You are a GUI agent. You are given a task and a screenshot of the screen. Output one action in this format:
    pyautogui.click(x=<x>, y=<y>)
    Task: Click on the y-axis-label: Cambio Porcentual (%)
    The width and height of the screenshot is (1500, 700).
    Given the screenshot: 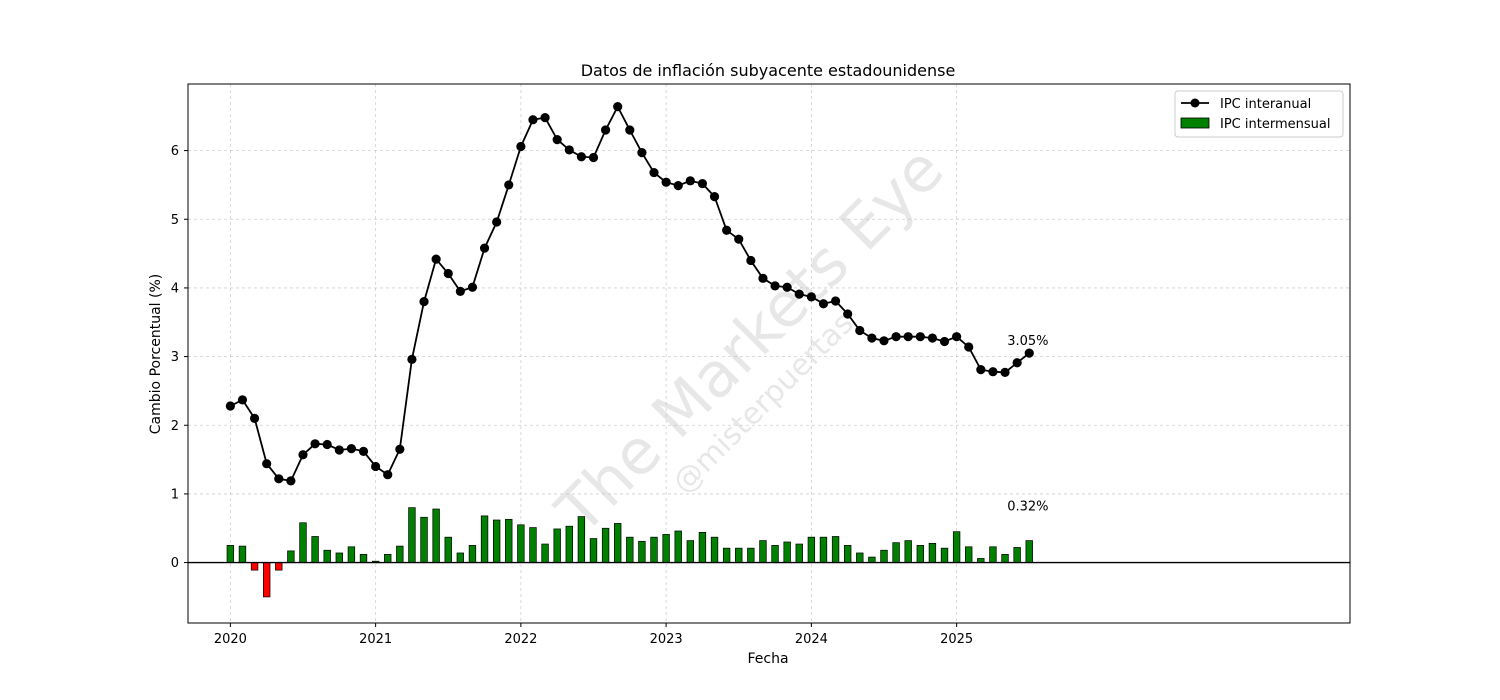 What is the action you would take?
    pyautogui.click(x=156, y=354)
    